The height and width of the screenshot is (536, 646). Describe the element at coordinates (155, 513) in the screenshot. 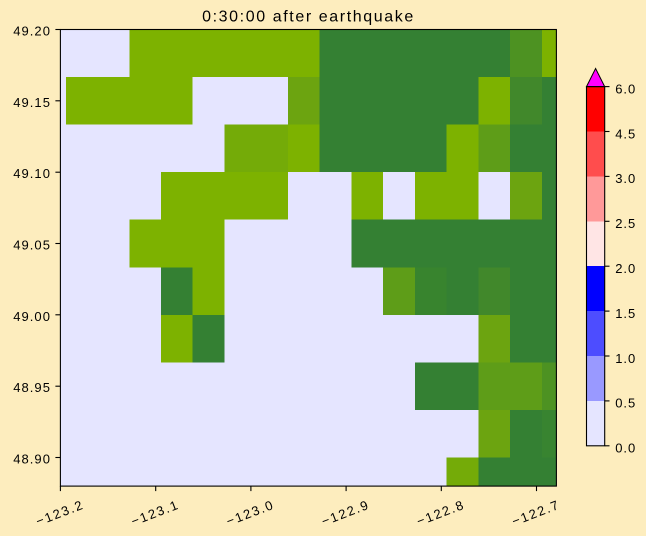

I see `svg-text: −123.1` at that location.